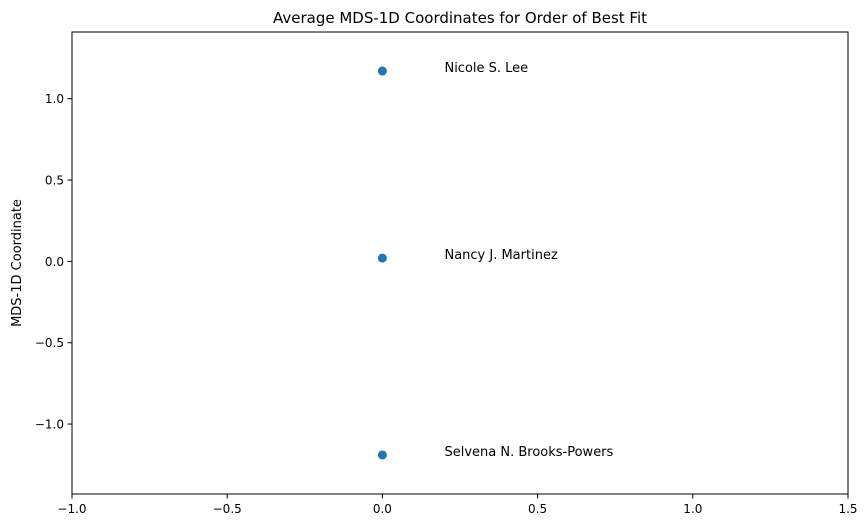 The image size is (868, 528). I want to click on y-tick-label: 0.5, so click(54, 181).